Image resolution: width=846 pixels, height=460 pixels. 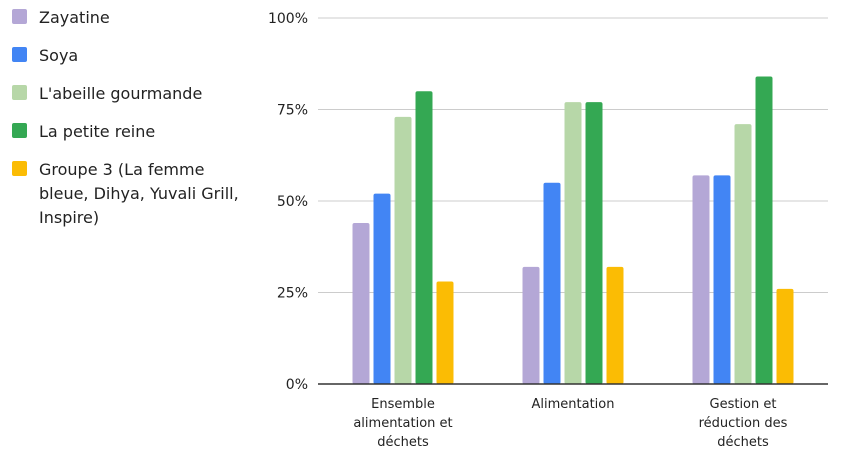 What do you see at coordinates (743, 404) in the screenshot?
I see `x-tick-label: Gestion et` at bounding box center [743, 404].